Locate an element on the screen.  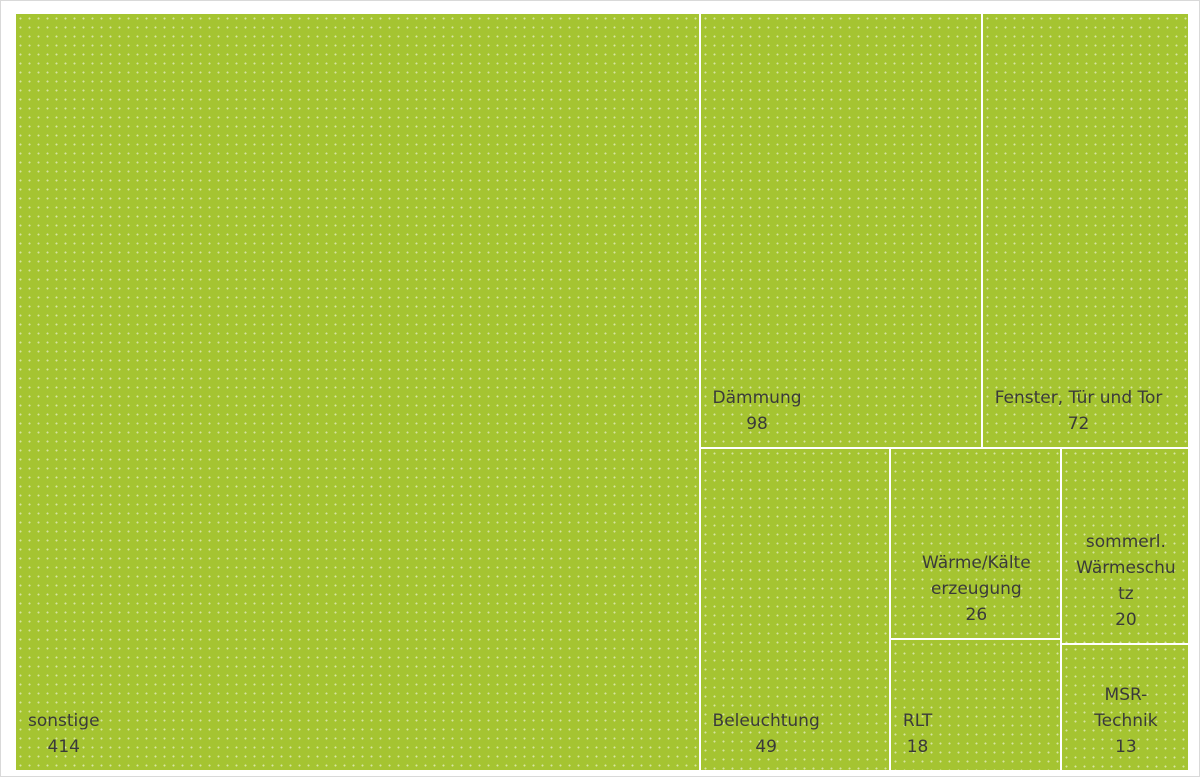
treemap-tile: Fenster, Tür und Tor 72 is located at coordinates (1085, 231).